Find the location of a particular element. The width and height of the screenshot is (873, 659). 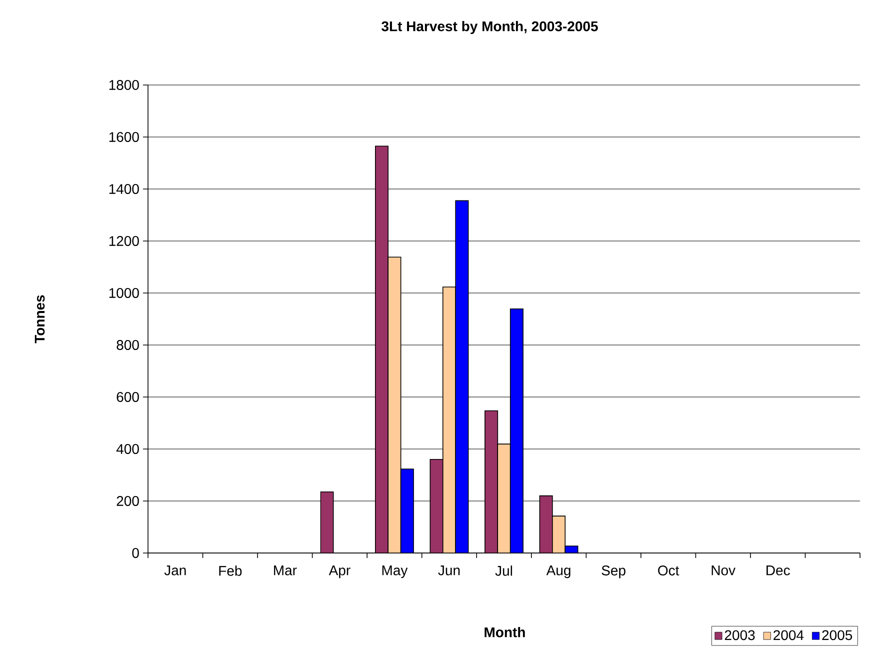

y-axis-title: Tonnes is located at coordinates (39, 319).